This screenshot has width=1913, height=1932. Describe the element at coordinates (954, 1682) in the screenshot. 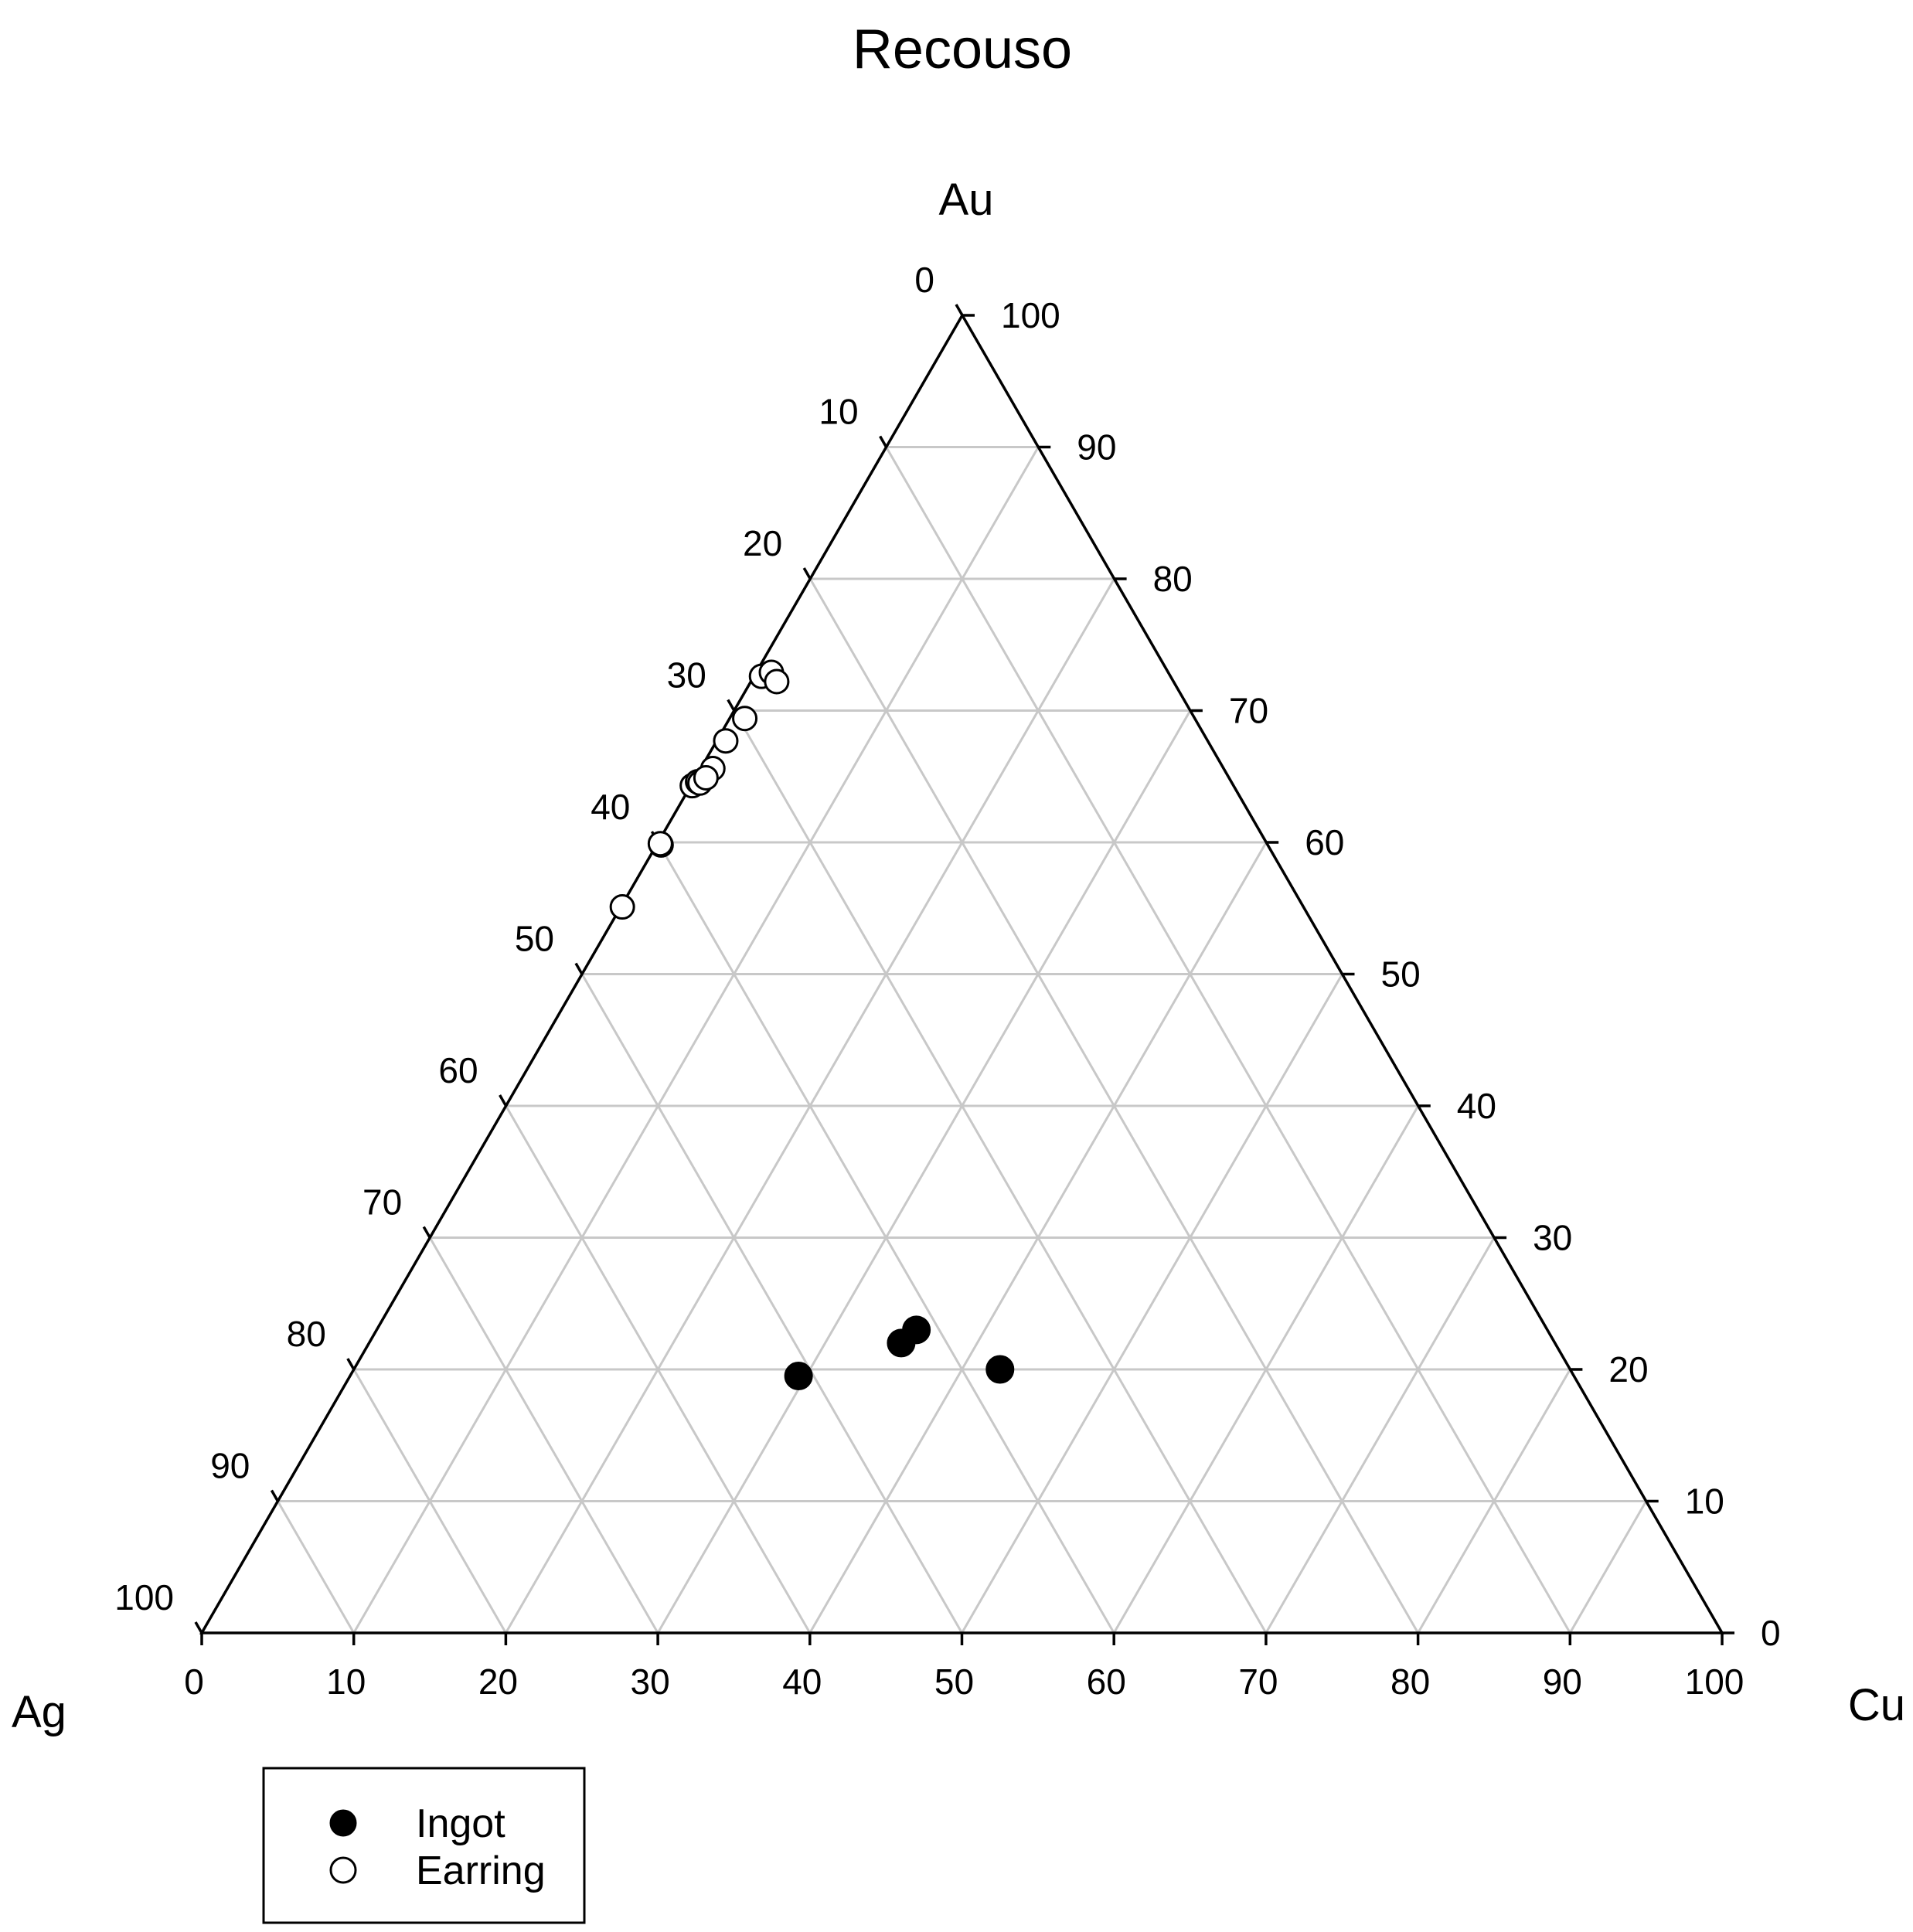

I see `tick-label-bottom-50: 50` at that location.